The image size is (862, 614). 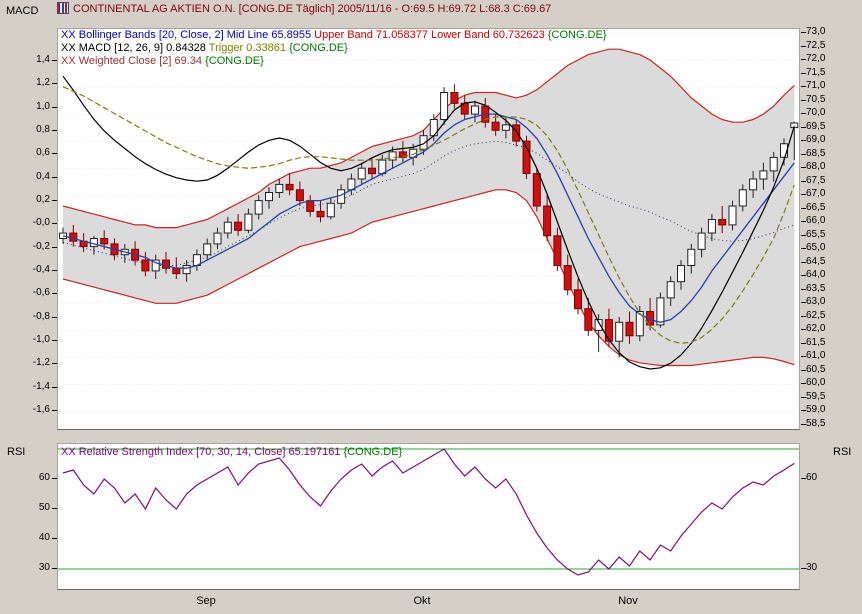 What do you see at coordinates (816, 329) in the screenshot?
I see `axis-tick-label: 62,0` at bounding box center [816, 329].